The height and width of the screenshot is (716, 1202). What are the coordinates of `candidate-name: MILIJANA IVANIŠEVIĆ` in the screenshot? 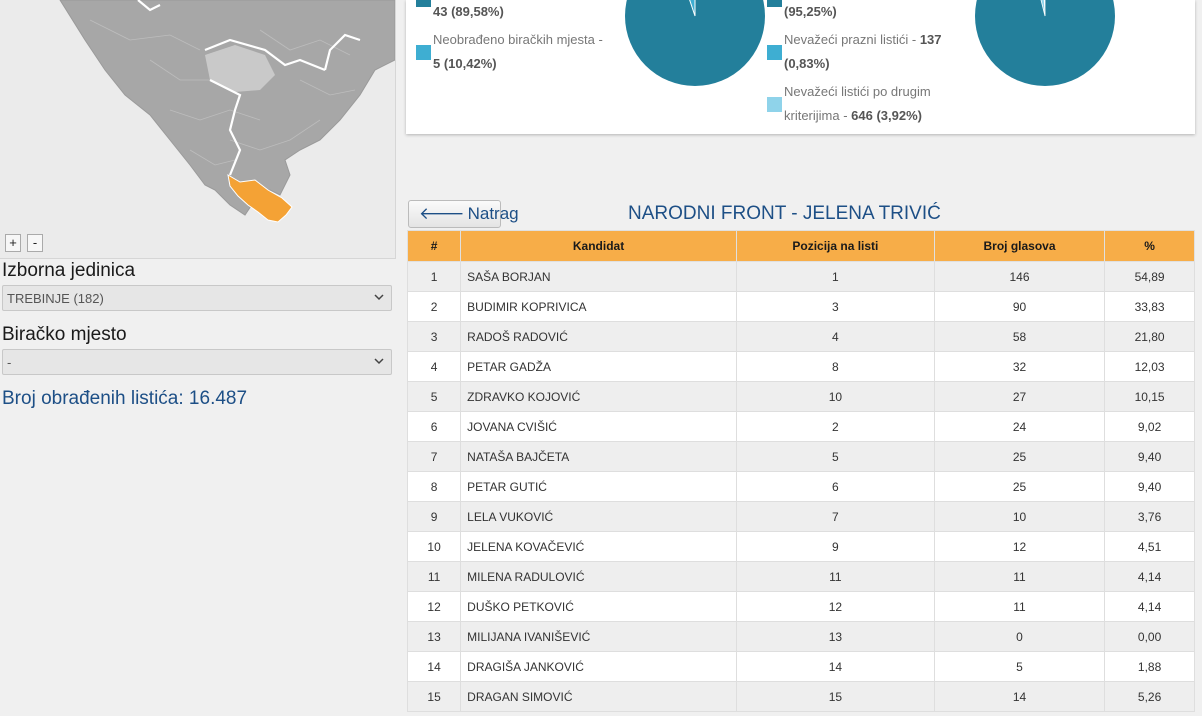 It's located at (598, 636).